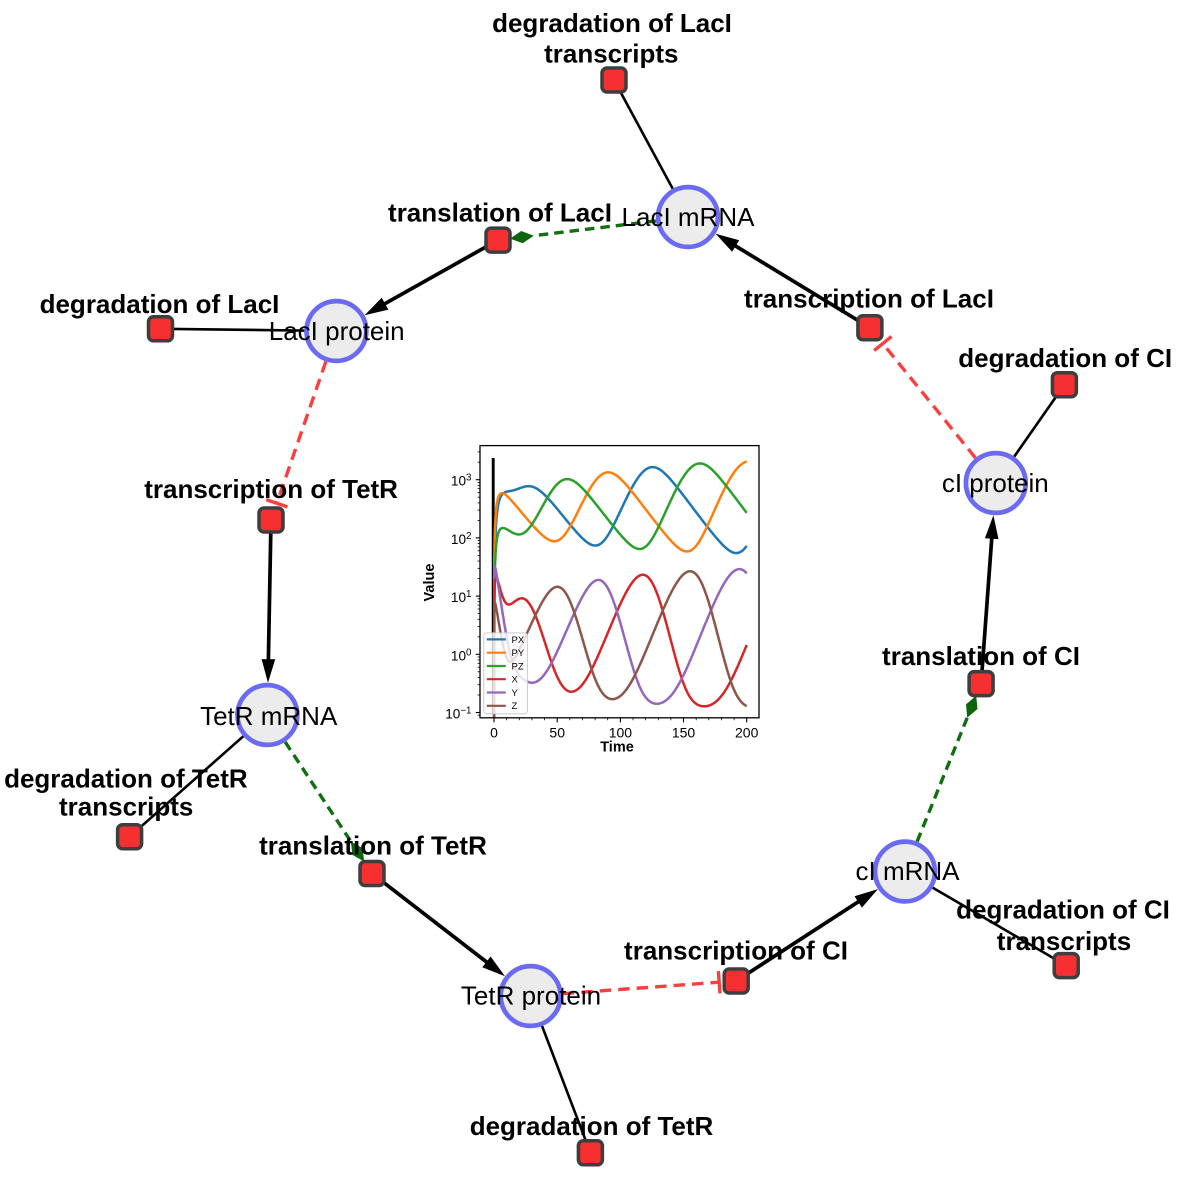  Describe the element at coordinates (337, 331) in the screenshot. I see `svg-text: LacI protein` at that location.